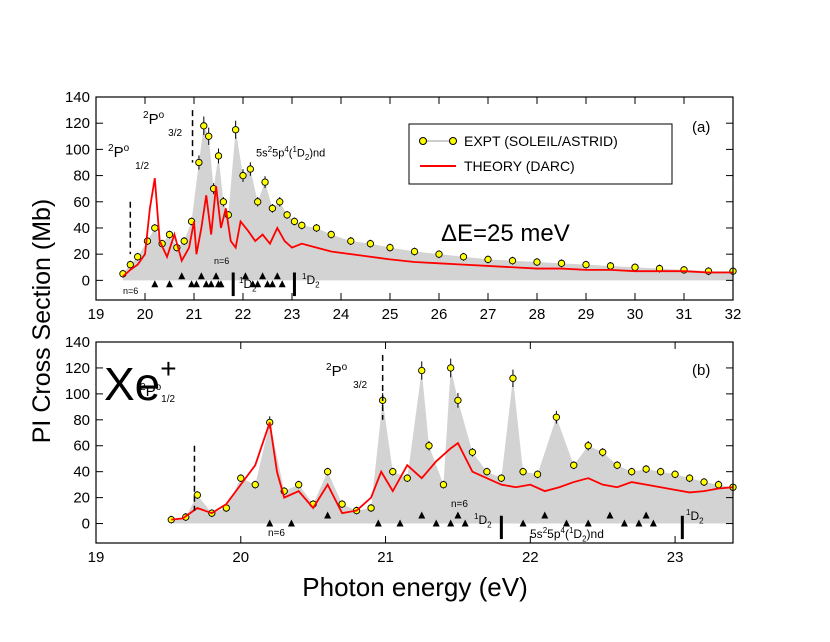 The image size is (830, 642). I want to click on bp32-sup-right: o, so click(344, 367).